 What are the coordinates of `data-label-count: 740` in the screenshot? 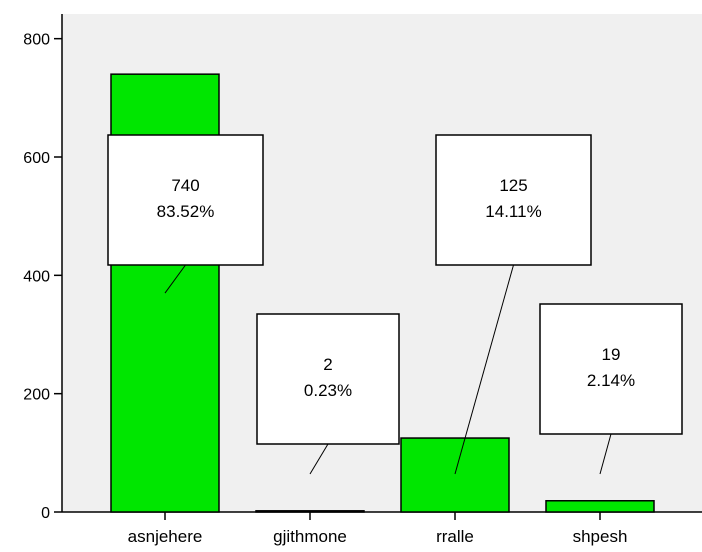 It's located at (185, 185).